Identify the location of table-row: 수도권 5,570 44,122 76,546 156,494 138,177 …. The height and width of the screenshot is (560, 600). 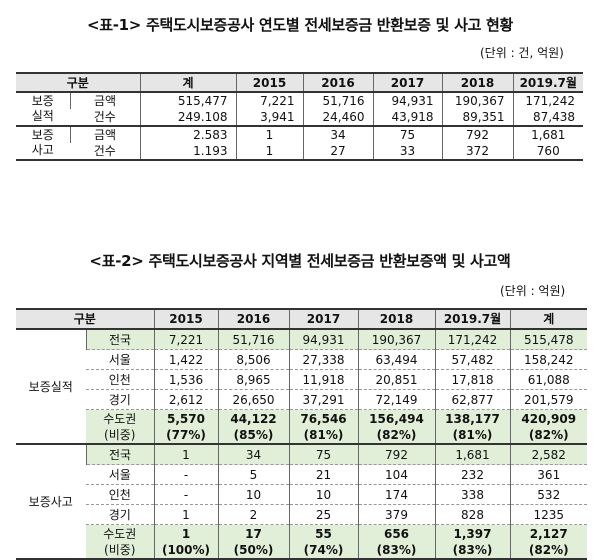
(301, 418).